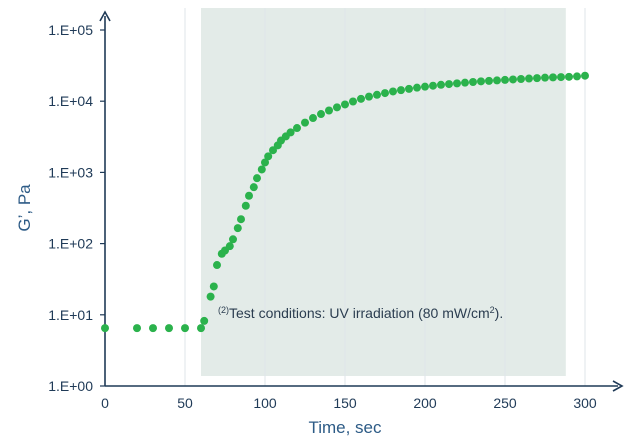 The image size is (628, 439). Describe the element at coordinates (70, 315) in the screenshot. I see `y-tick-label: 1.E+01` at that location.